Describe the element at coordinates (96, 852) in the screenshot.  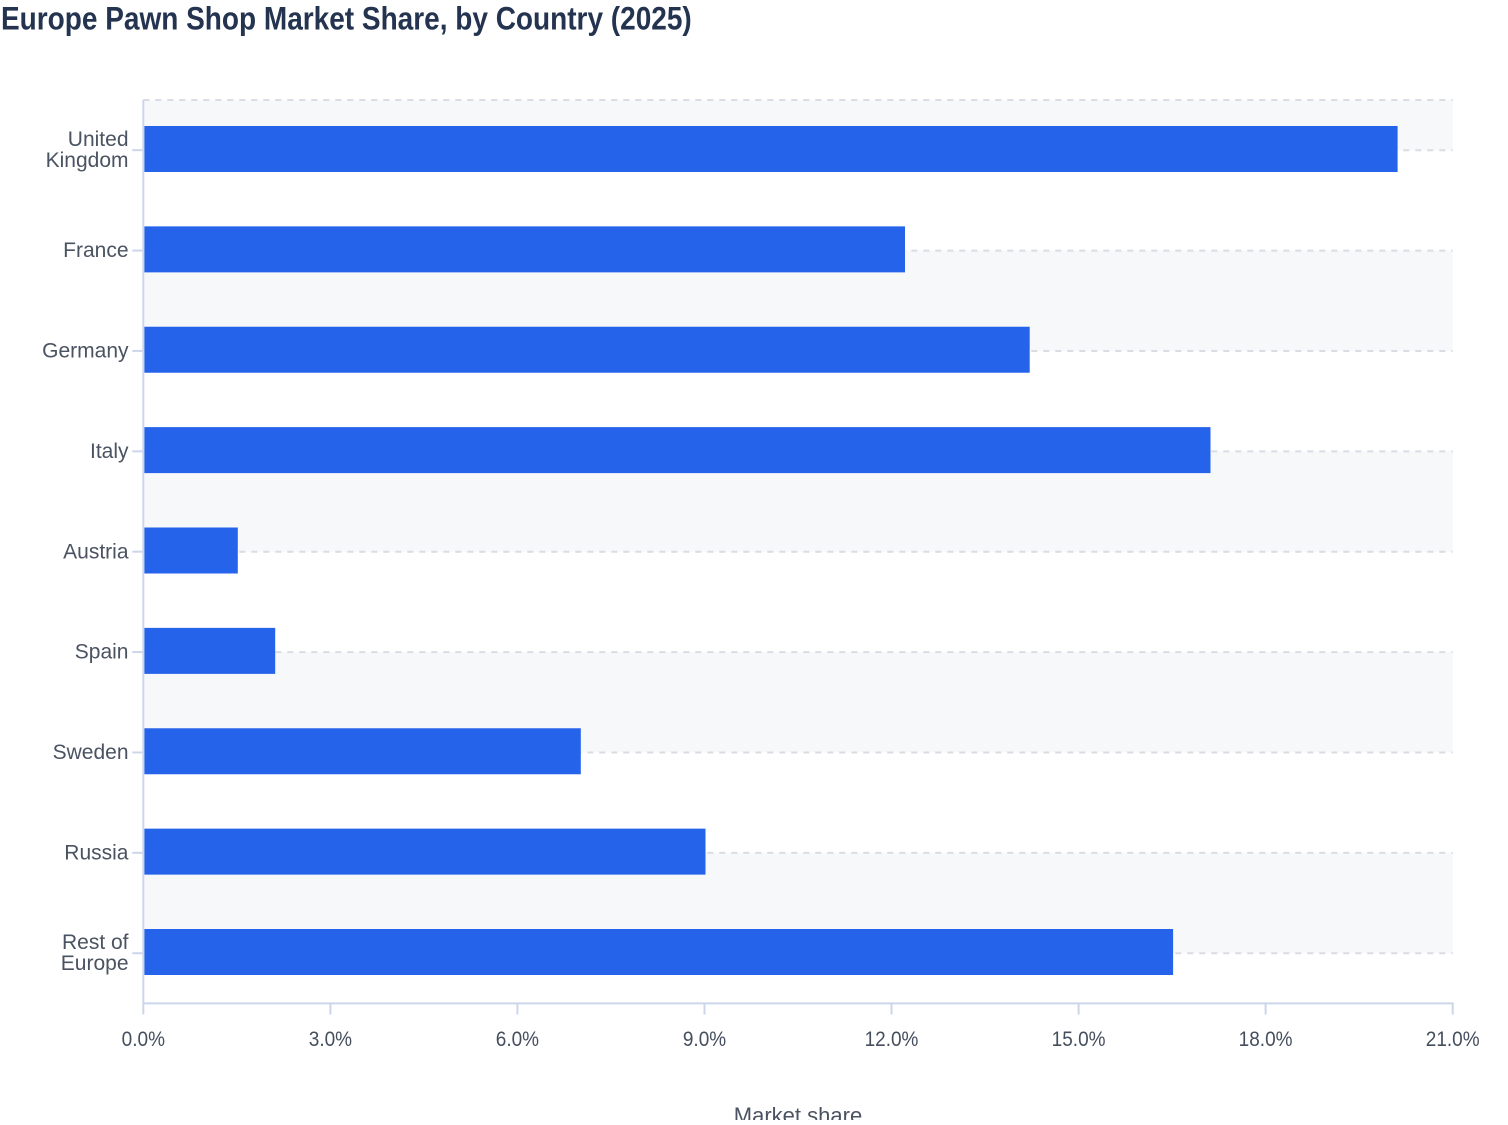
I see `svg-text: Russia` at that location.